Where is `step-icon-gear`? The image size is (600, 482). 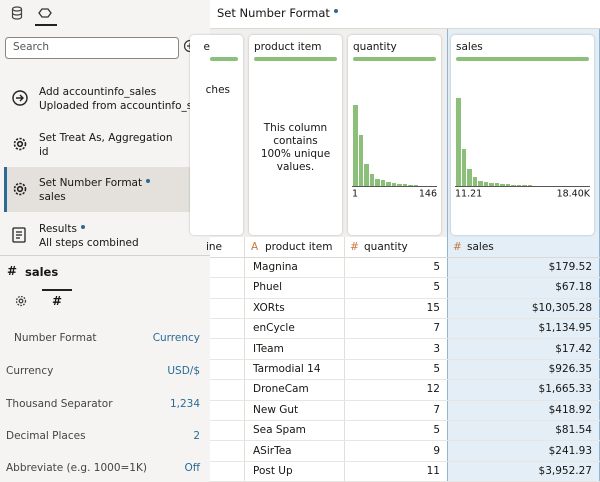 step-icon-gear is located at coordinates (20, 144).